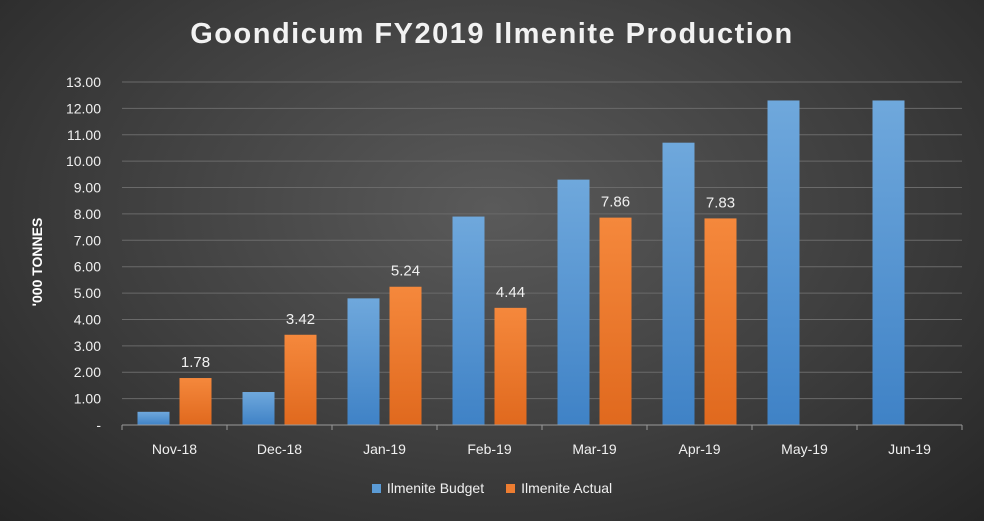 This screenshot has height=521, width=984. What do you see at coordinates (87, 399) in the screenshot?
I see `y-tick-label: 1.00` at bounding box center [87, 399].